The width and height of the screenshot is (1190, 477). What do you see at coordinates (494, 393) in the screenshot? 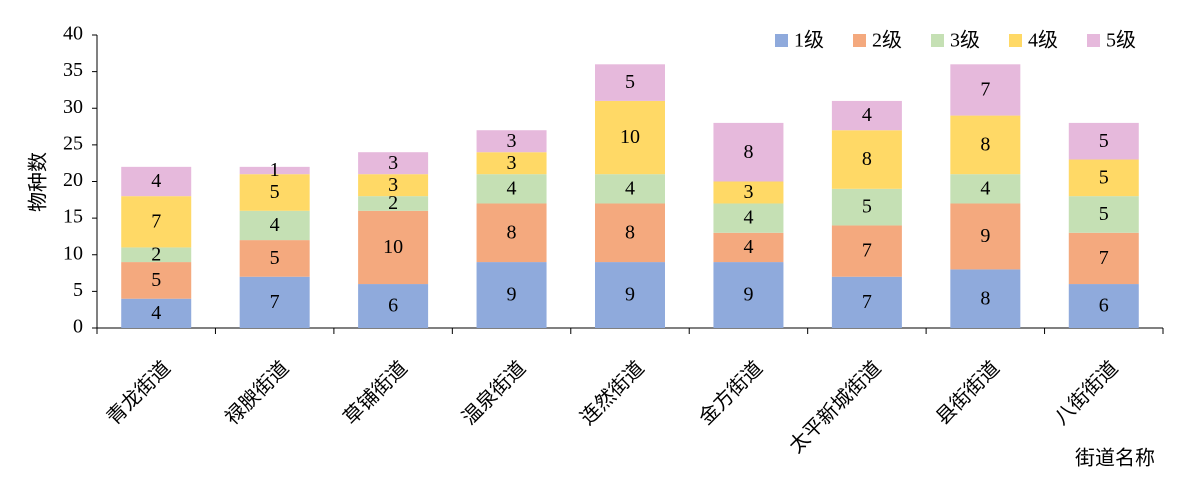
I see `x-tick-label: 温泉街道` at bounding box center [494, 393].